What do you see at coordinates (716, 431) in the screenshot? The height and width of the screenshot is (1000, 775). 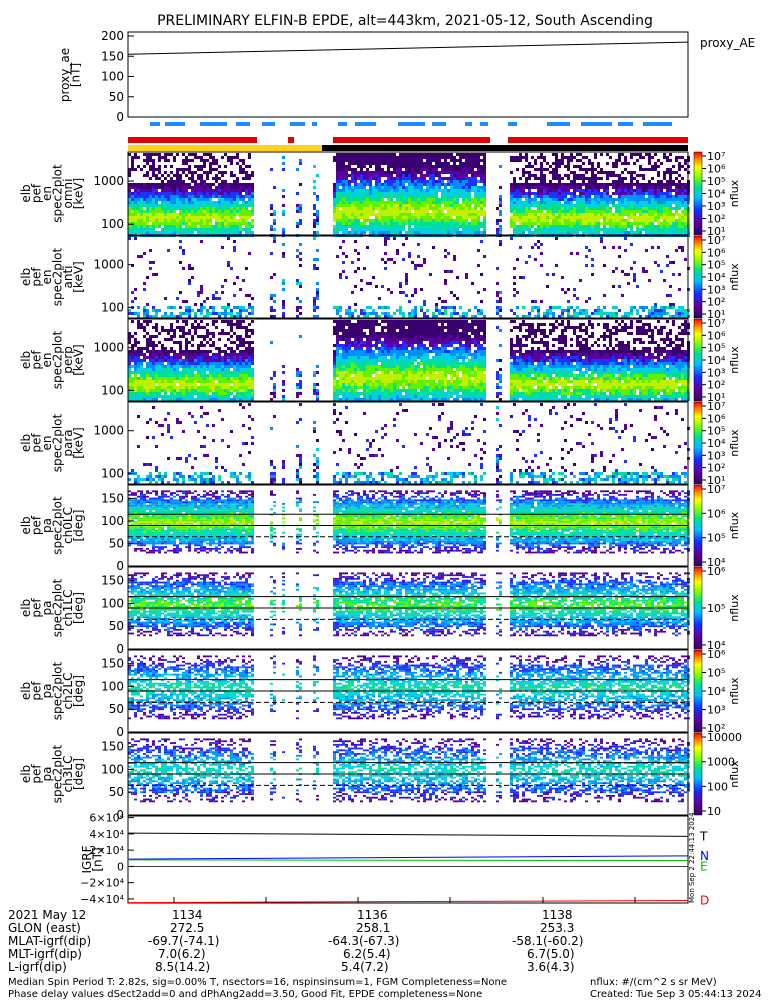 I see `energy-panel-4-cbar-tick-label: 10⁵` at bounding box center [716, 431].